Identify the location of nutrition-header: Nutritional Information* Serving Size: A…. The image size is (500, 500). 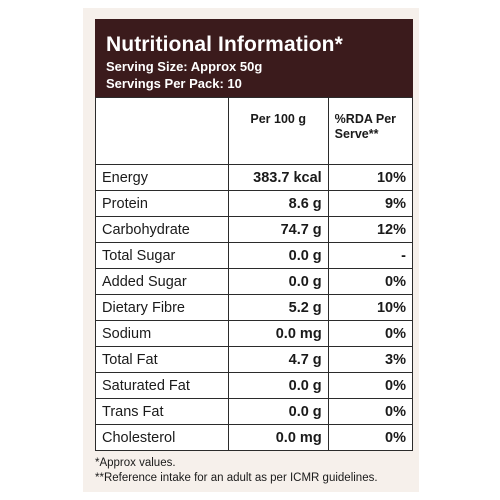
(254, 58).